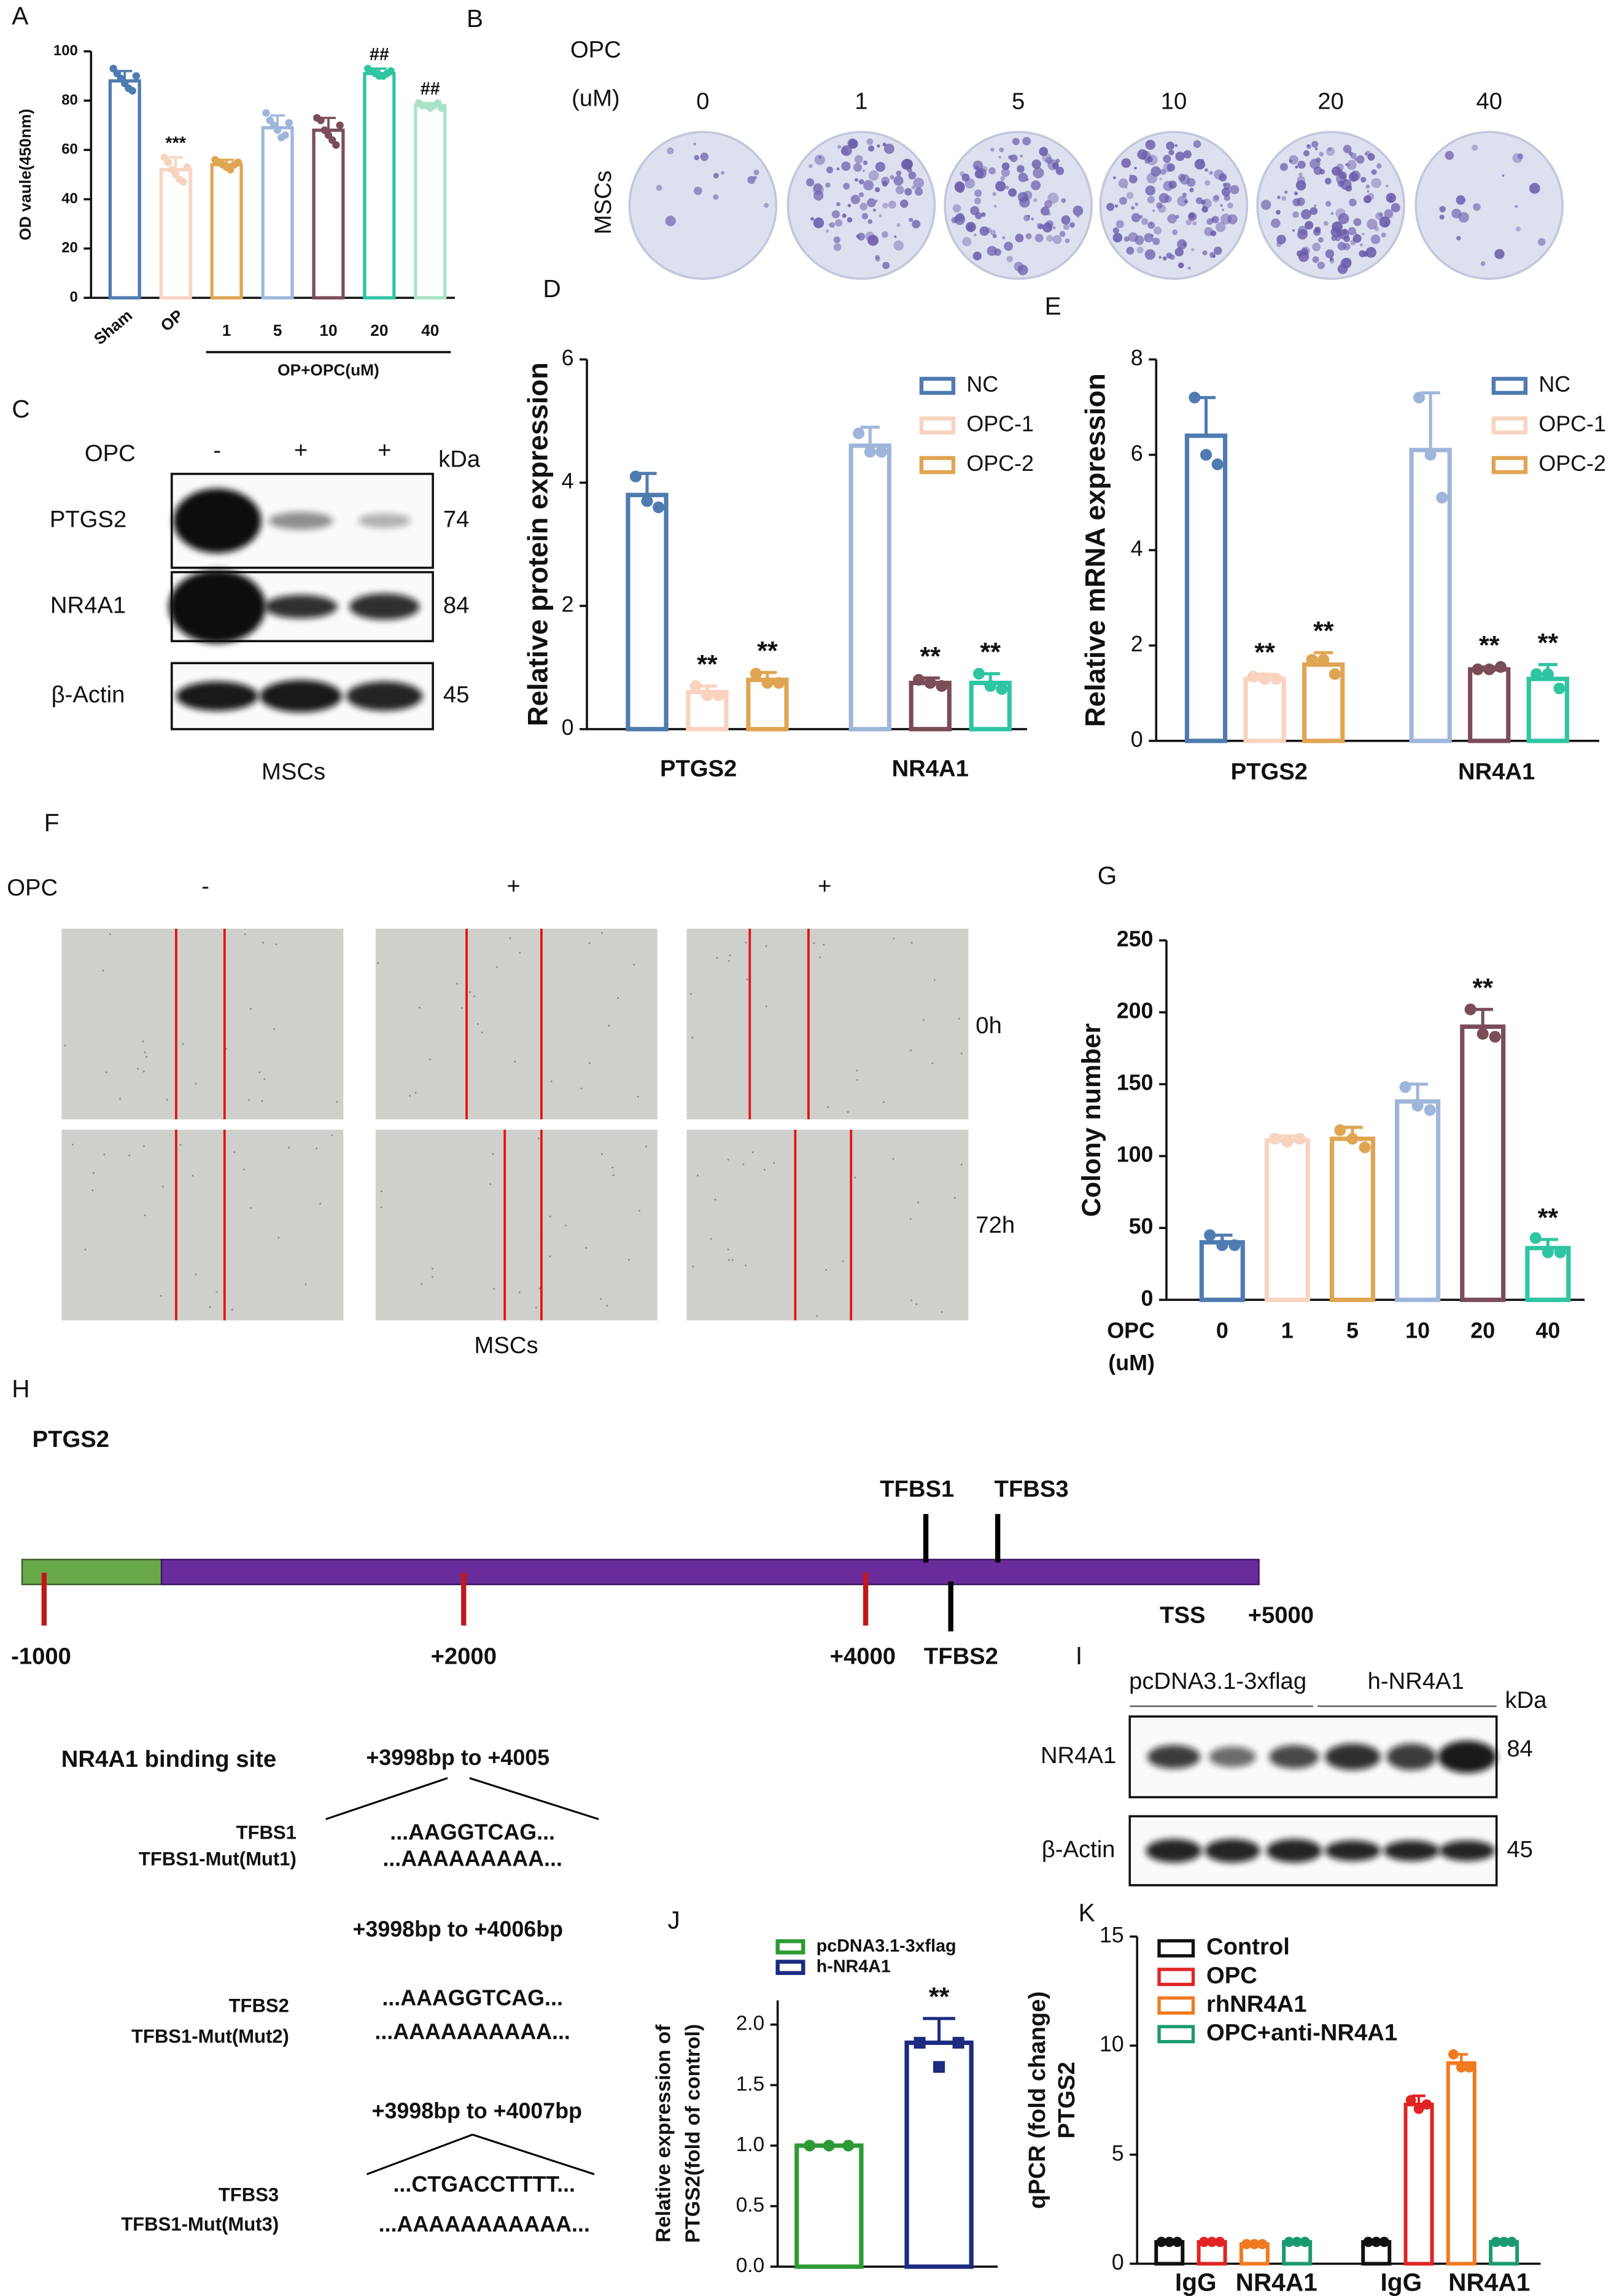 The image size is (1614, 2296). I want to click on y-tick-label: 250, so click(1135, 939).